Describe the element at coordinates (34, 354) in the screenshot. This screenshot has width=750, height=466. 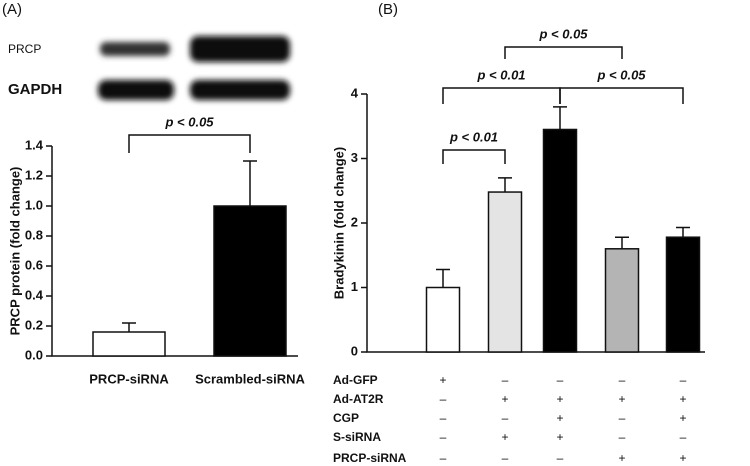
I see `y-tick-label: 0.0` at that location.